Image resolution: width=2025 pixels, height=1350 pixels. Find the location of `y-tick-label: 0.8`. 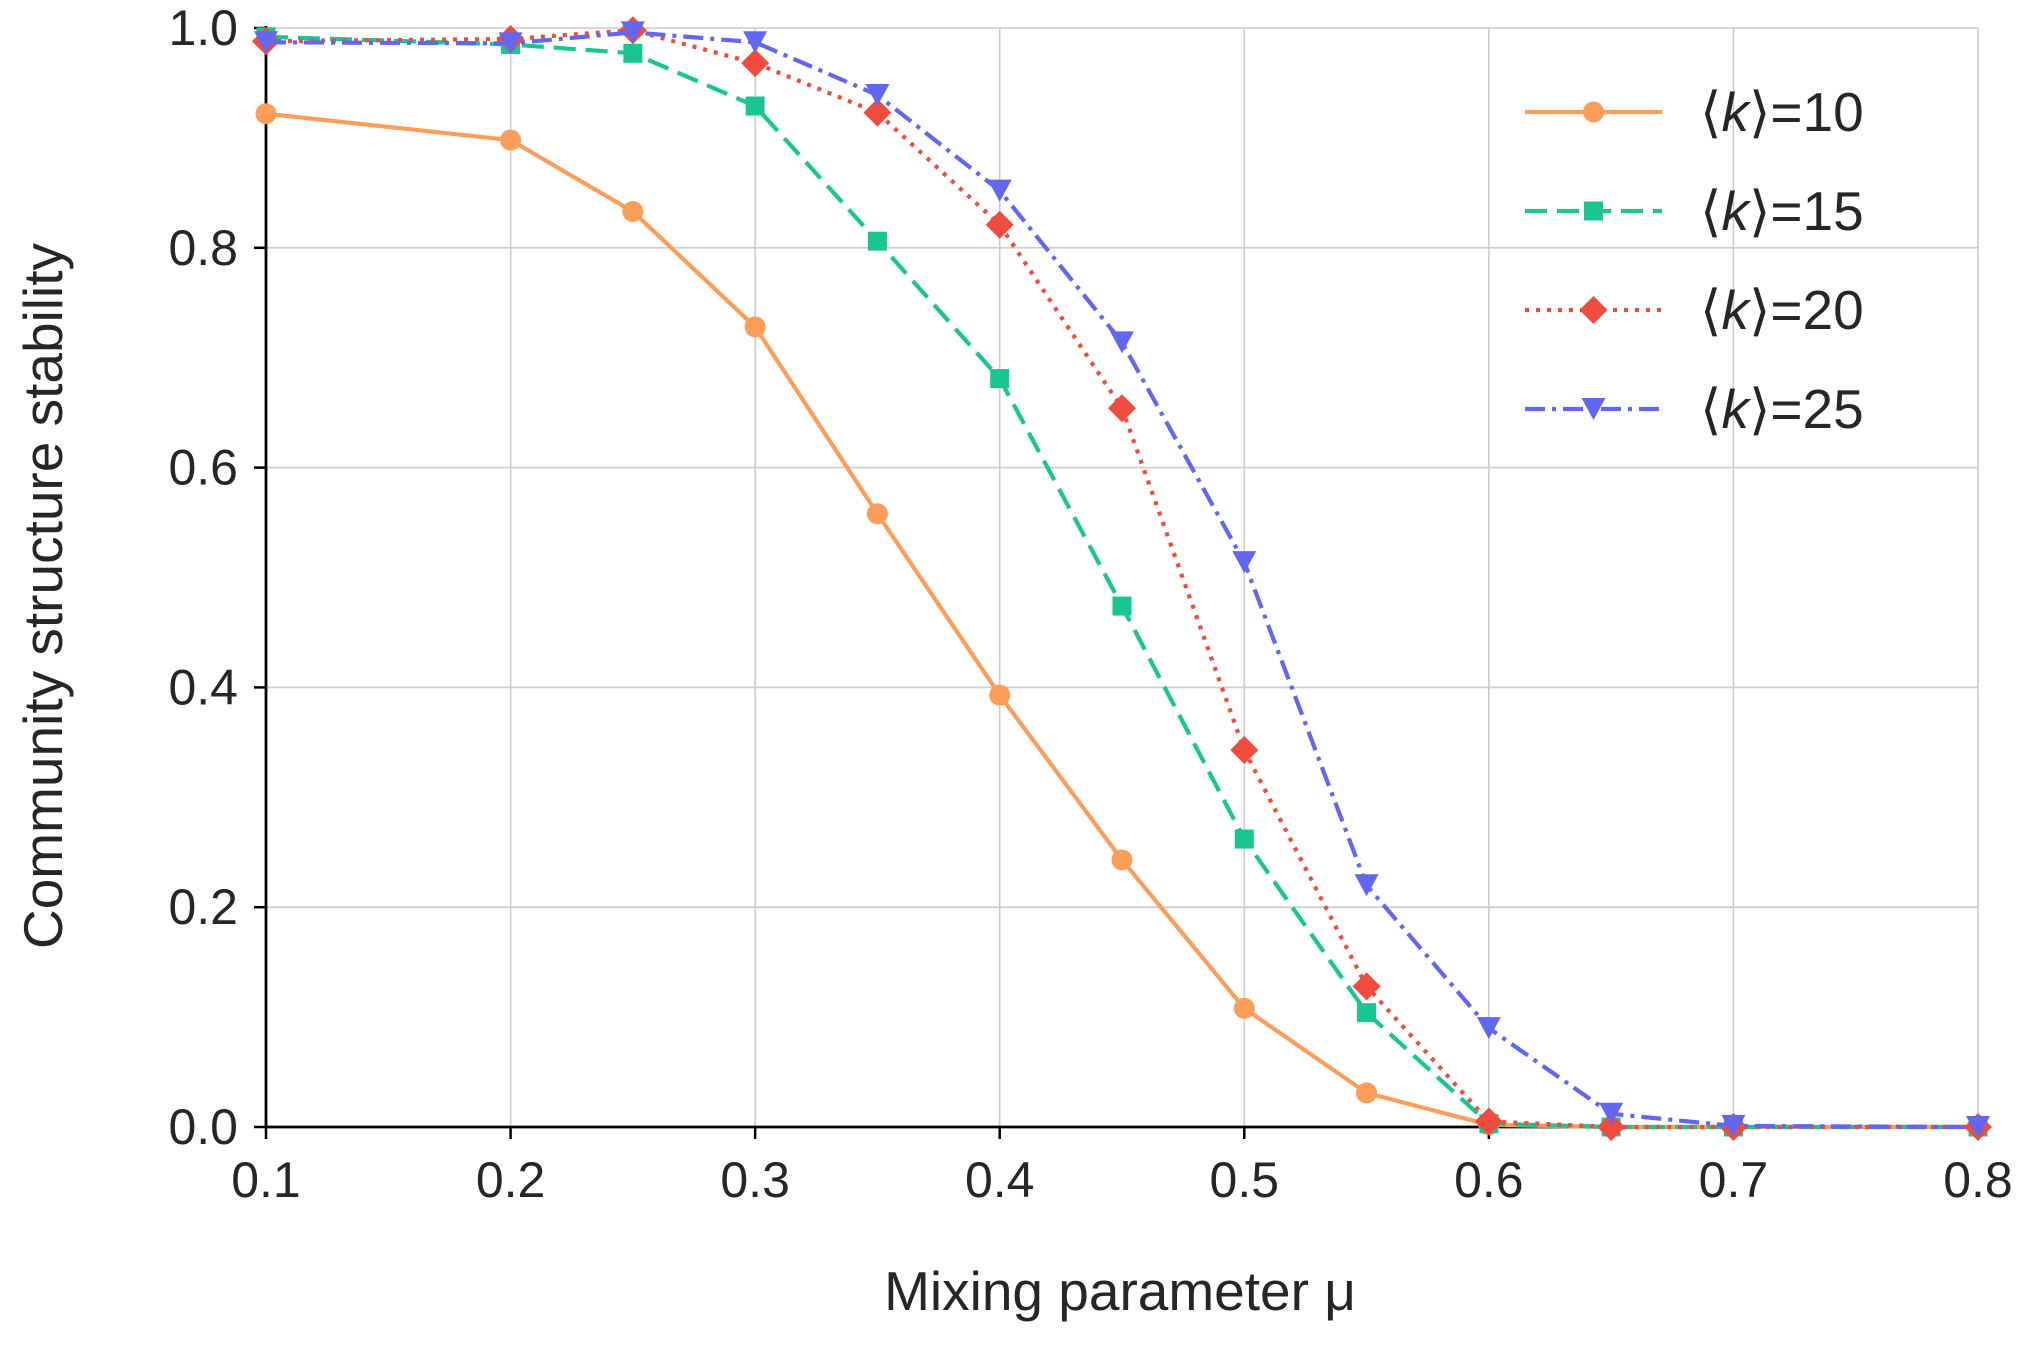

y-tick-label: 0.8 is located at coordinates (203, 248).